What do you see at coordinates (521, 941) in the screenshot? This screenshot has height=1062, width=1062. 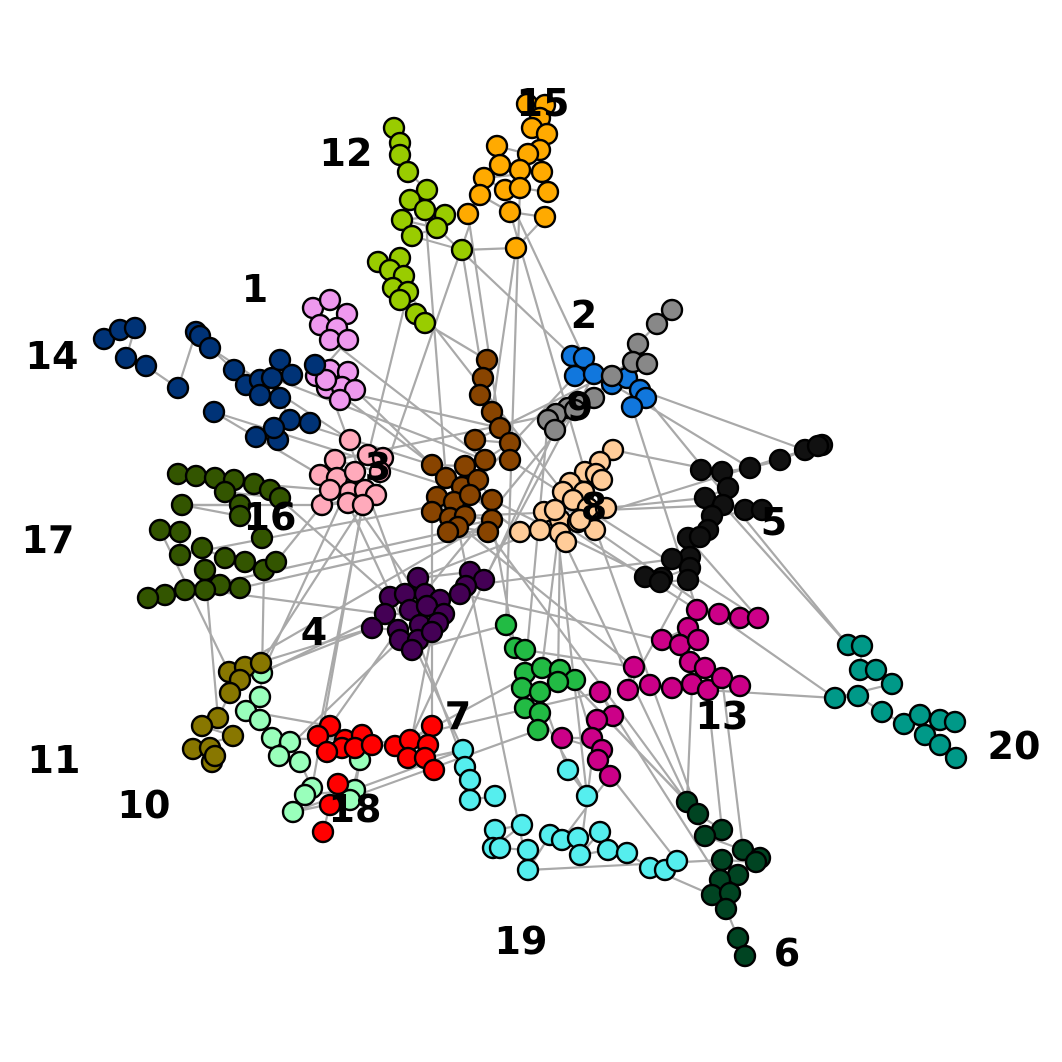 I see `cluster-label-19: 19` at bounding box center [521, 941].